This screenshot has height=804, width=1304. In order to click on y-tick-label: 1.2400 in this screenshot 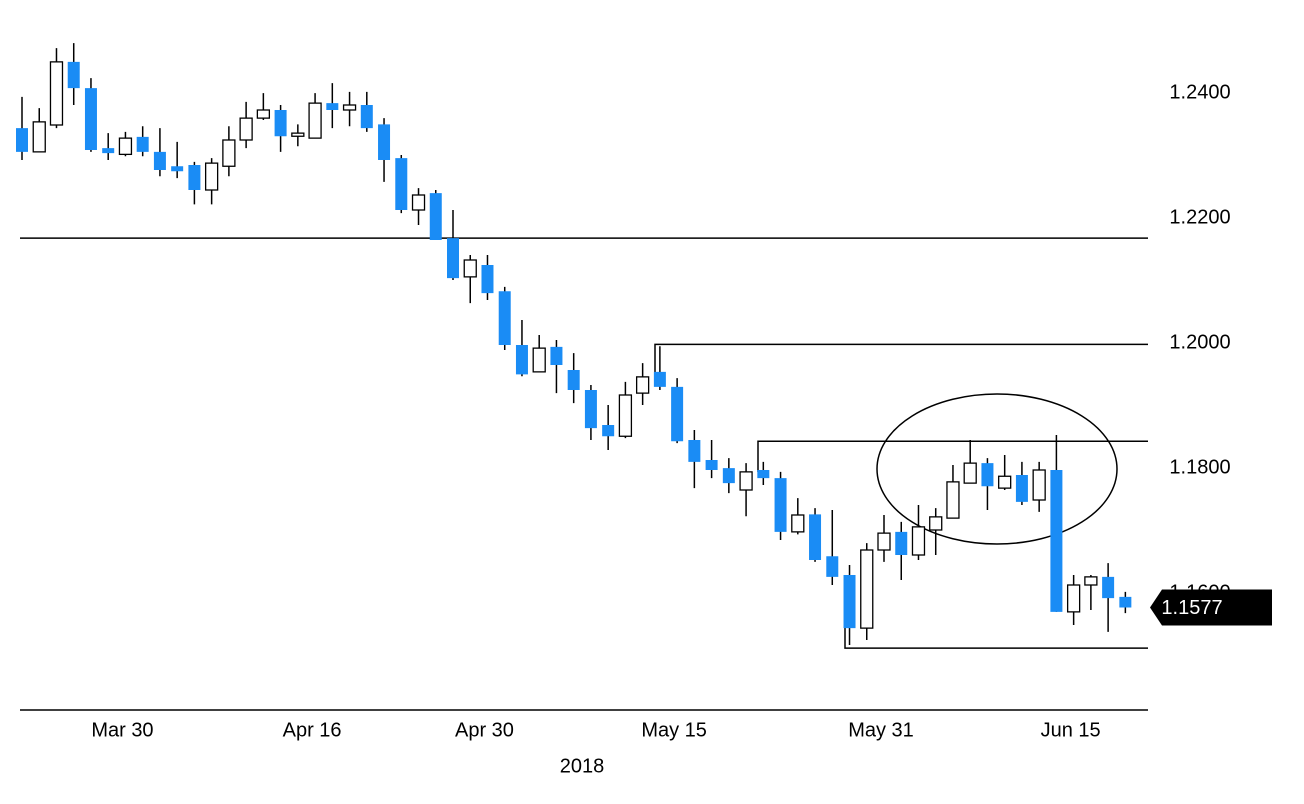, I will do `click(1199, 92)`.